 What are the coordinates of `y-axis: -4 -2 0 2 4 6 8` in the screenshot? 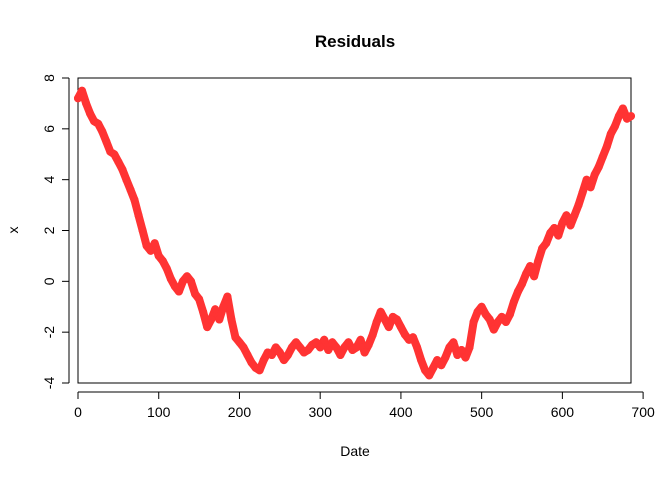 It's located at (55, 232).